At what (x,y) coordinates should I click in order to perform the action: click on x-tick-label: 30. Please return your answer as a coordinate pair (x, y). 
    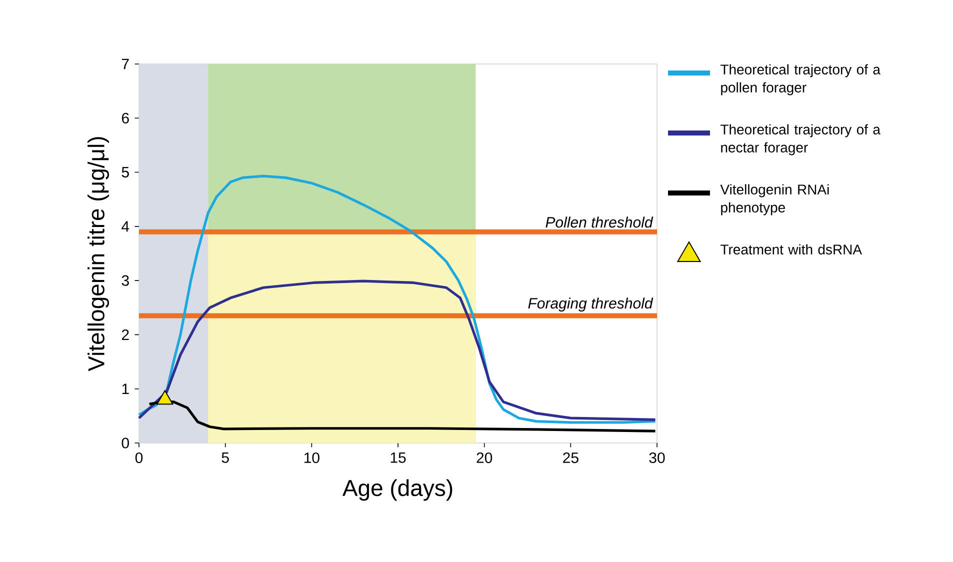
    Looking at the image, I should click on (657, 458).